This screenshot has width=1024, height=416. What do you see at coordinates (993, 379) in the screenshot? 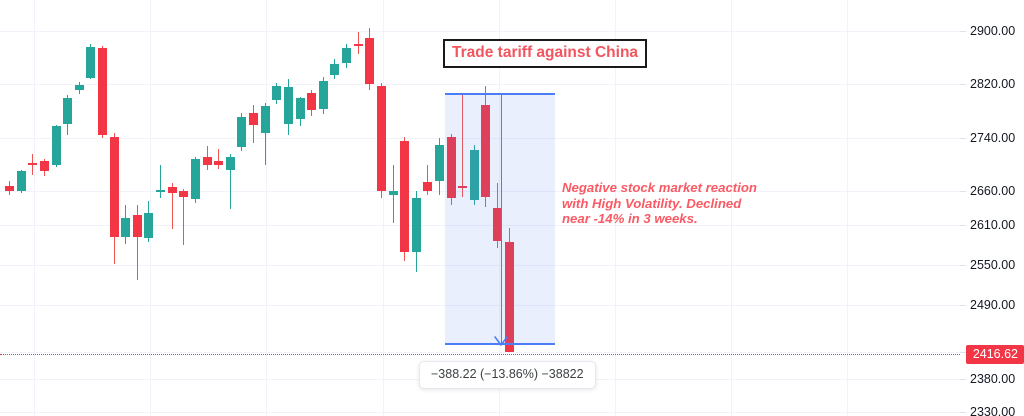
I see `price-tick-label: 2380.00` at bounding box center [993, 379].